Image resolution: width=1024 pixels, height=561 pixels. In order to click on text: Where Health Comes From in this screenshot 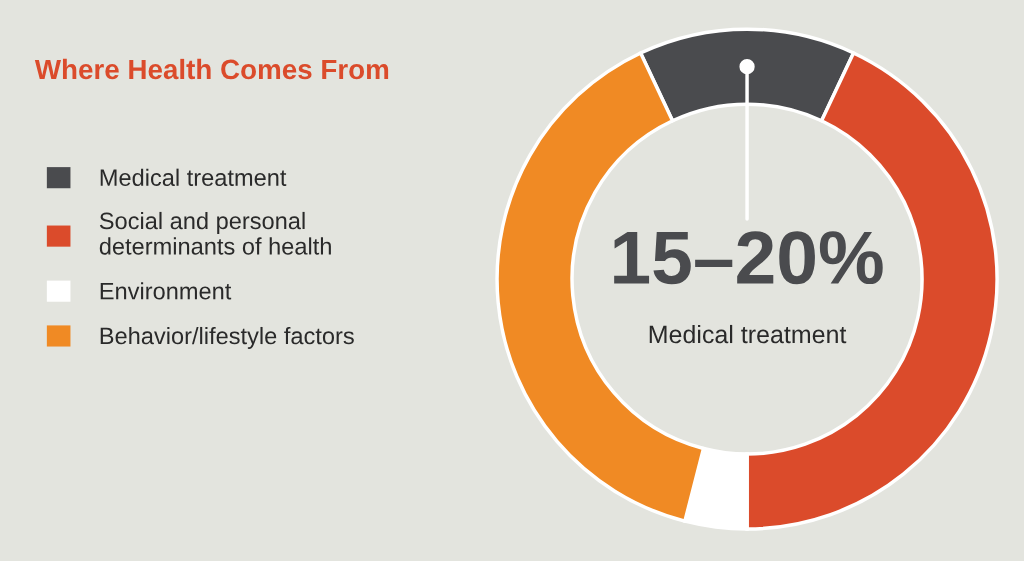, I will do `click(211, 69)`.